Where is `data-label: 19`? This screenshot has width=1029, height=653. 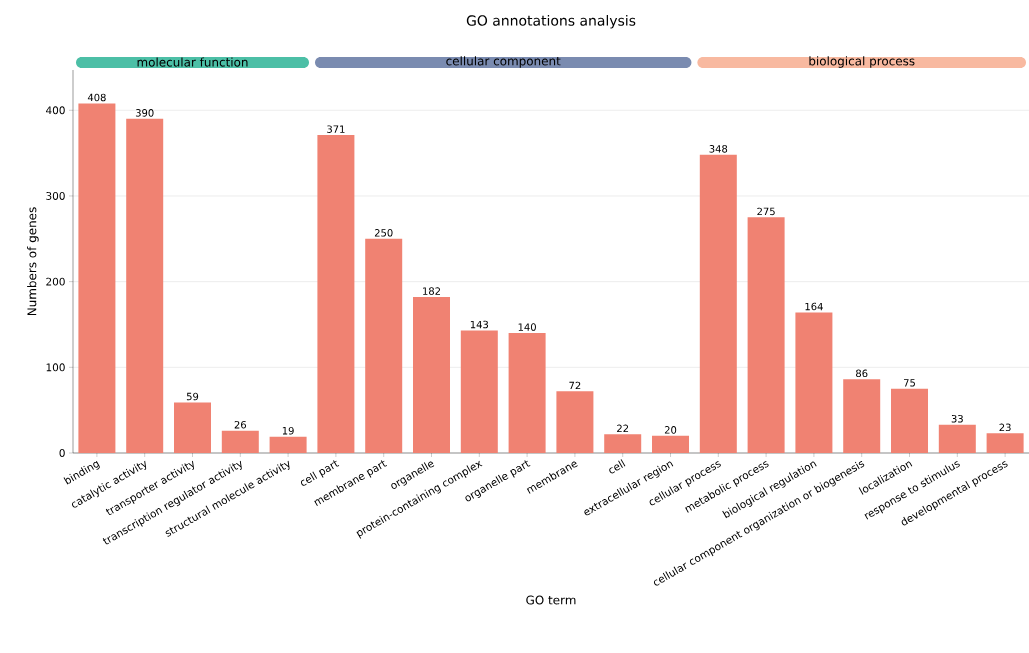 data-label: 19 is located at coordinates (288, 430).